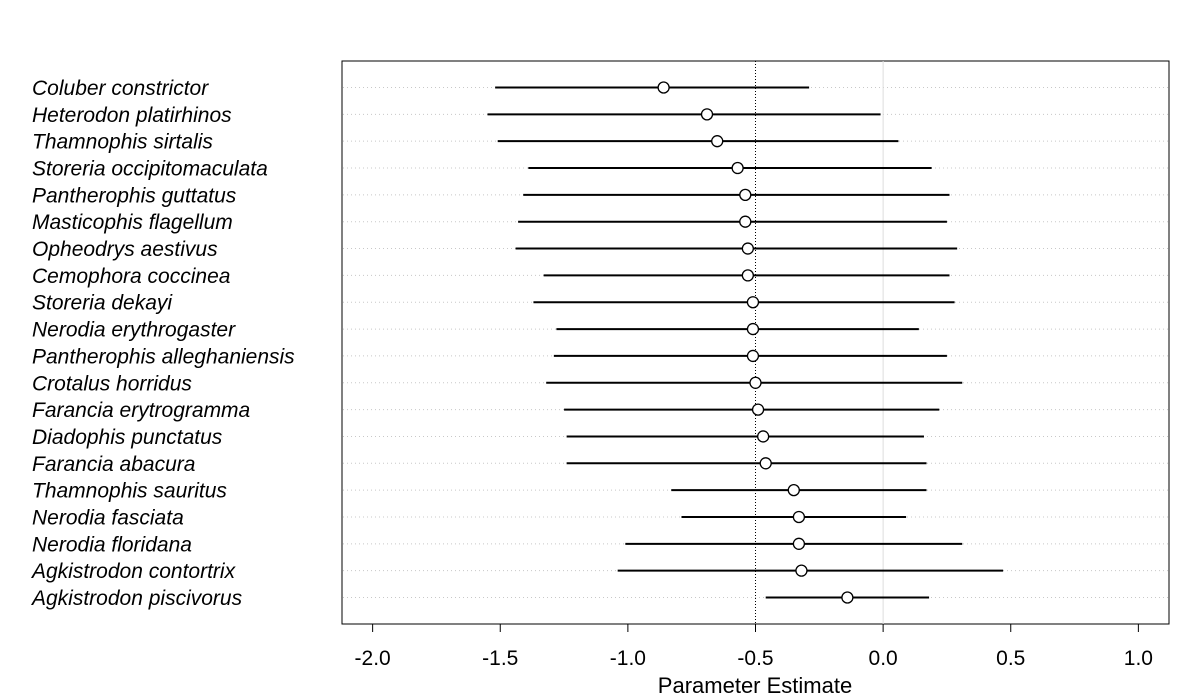  I want to click on species-label: Farancia abacura, so click(113, 464).